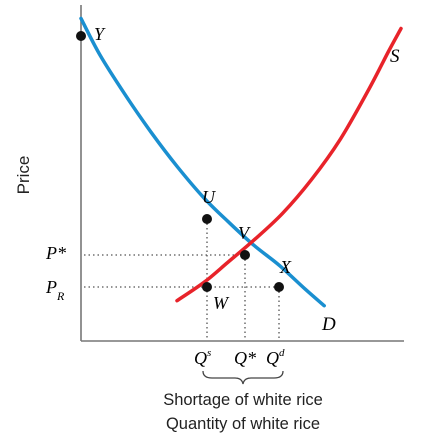  I want to click on point-x, so click(279, 287).